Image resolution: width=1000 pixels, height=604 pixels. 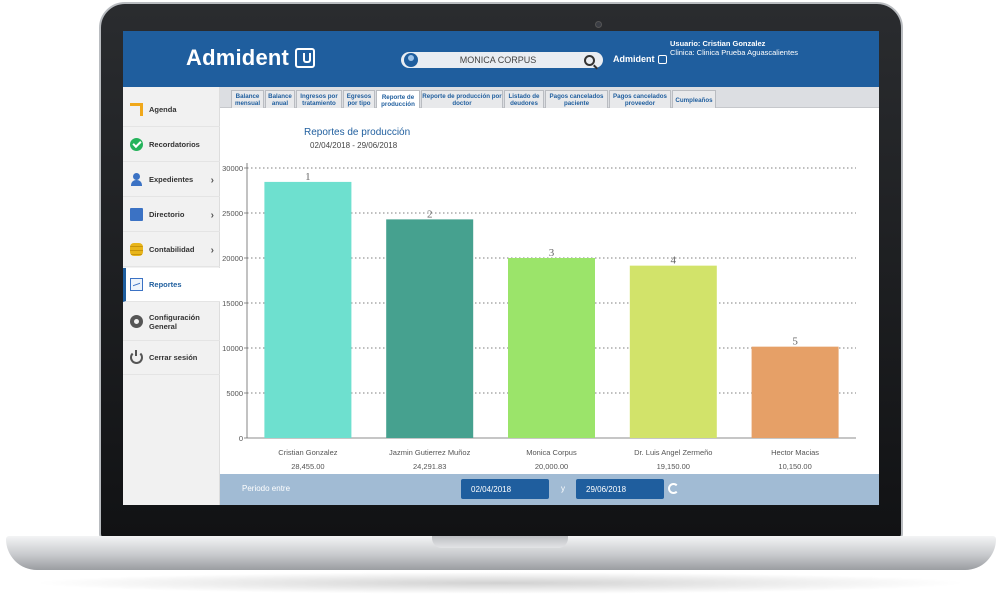 I want to click on tooth-monitor-icon, so click(x=305, y=58).